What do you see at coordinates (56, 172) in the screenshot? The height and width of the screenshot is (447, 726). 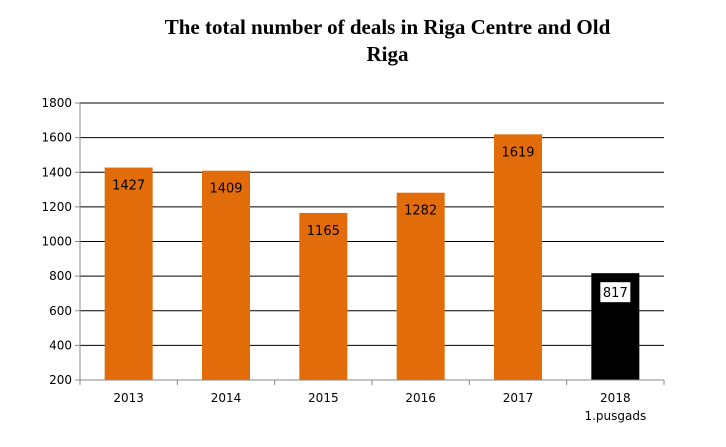 I see `y-tick-label: 1400` at bounding box center [56, 172].